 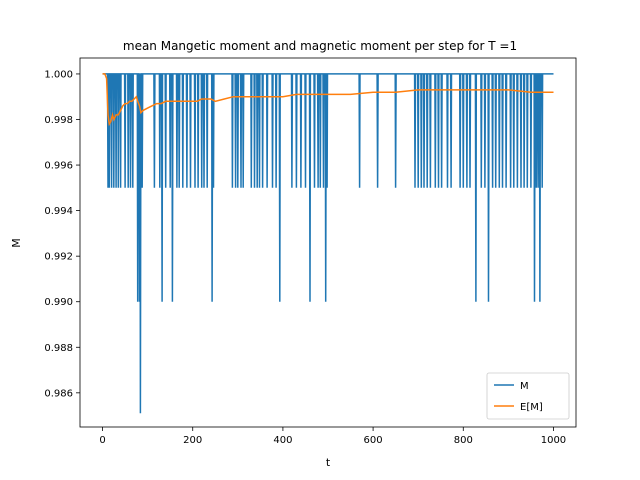 What do you see at coordinates (58, 166) in the screenshot?
I see `y-tick-label: 0.996` at bounding box center [58, 166].